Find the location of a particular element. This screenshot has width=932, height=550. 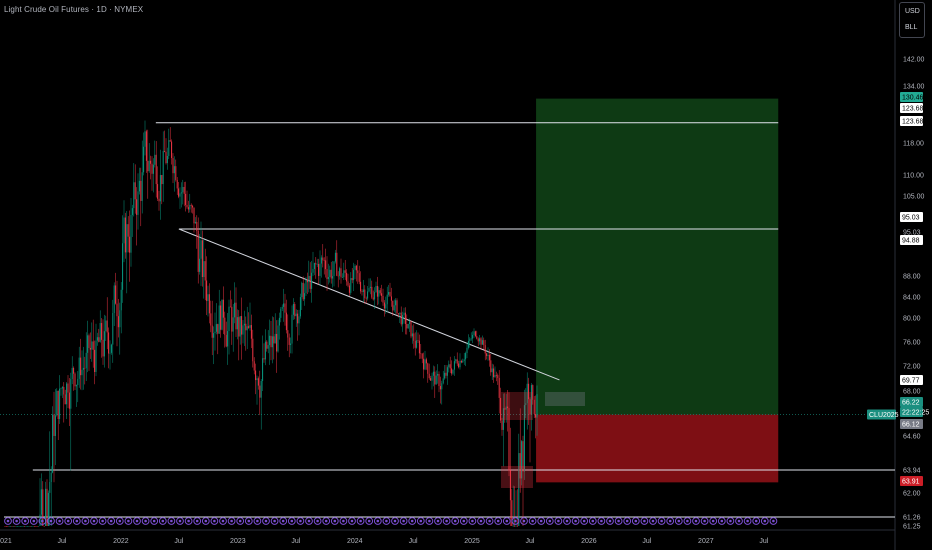

currency-label: USD is located at coordinates (912, 11).